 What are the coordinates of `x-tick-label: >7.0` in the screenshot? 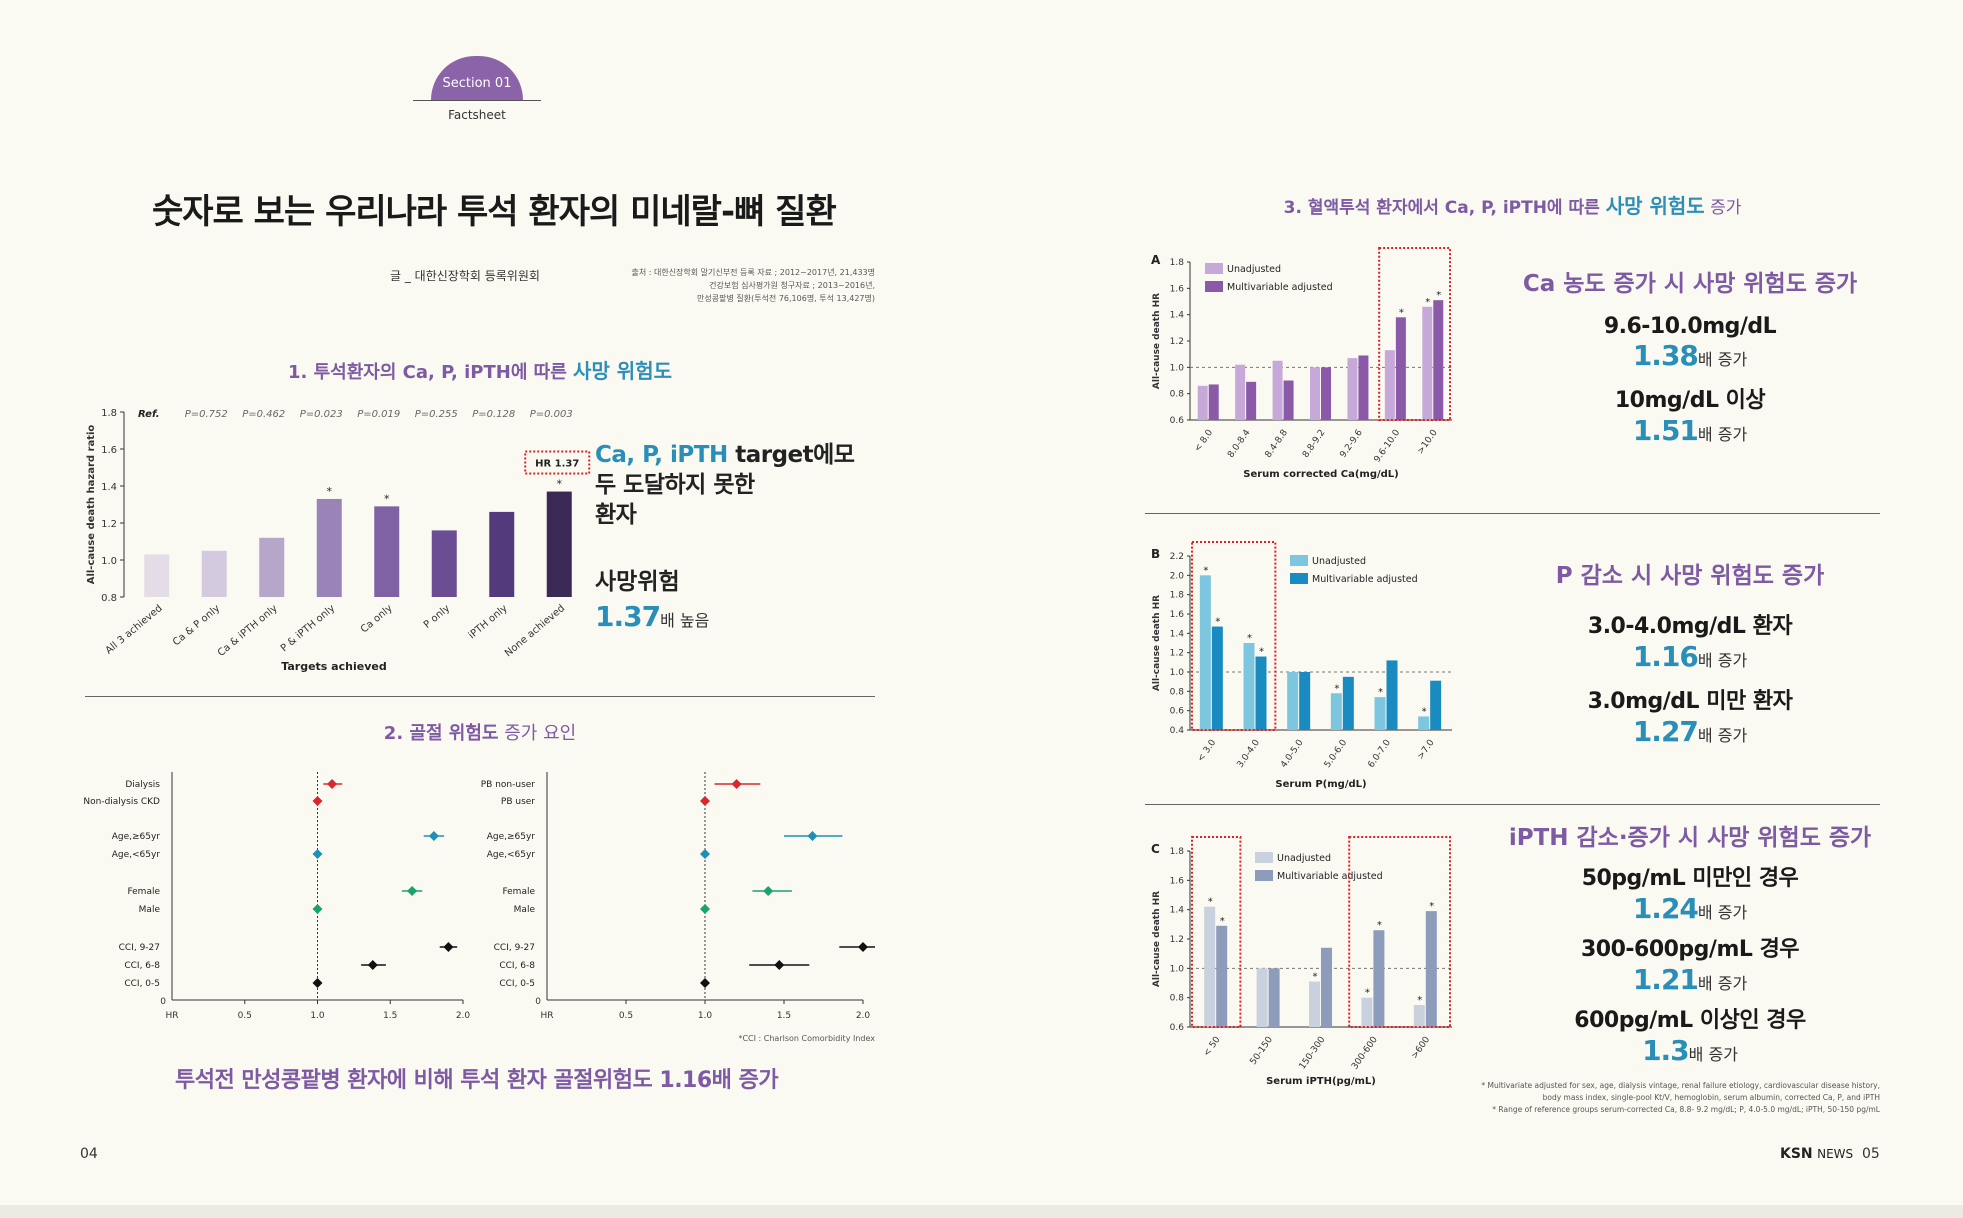 It's located at (1426, 750).